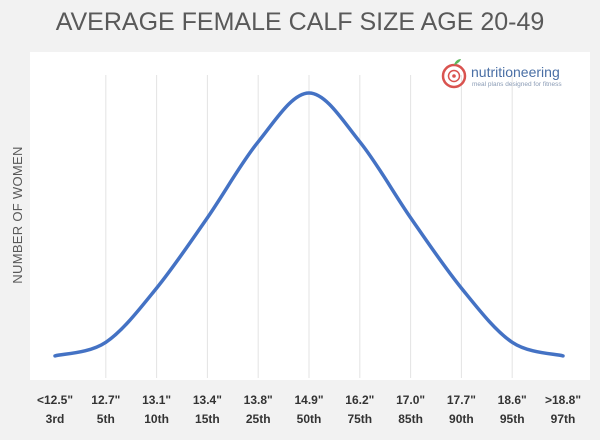 This screenshot has height=440, width=600. What do you see at coordinates (309, 419) in the screenshot?
I see `x-tick-percentile: 50th` at bounding box center [309, 419].